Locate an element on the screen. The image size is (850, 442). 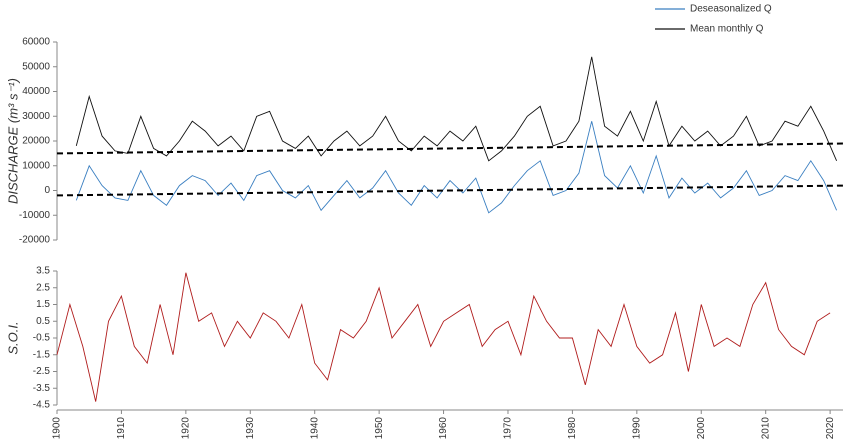
y-tick-label: 40000 is located at coordinates (36, 91).